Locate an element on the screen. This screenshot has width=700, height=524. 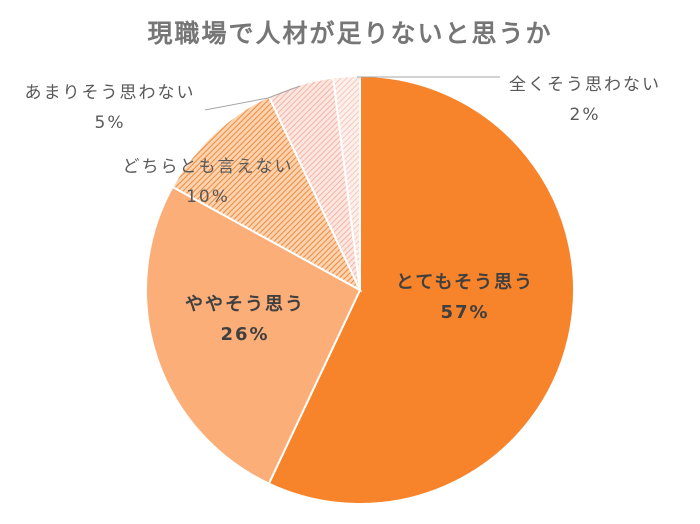
slice-mattaku is located at coordinates (346, 182).